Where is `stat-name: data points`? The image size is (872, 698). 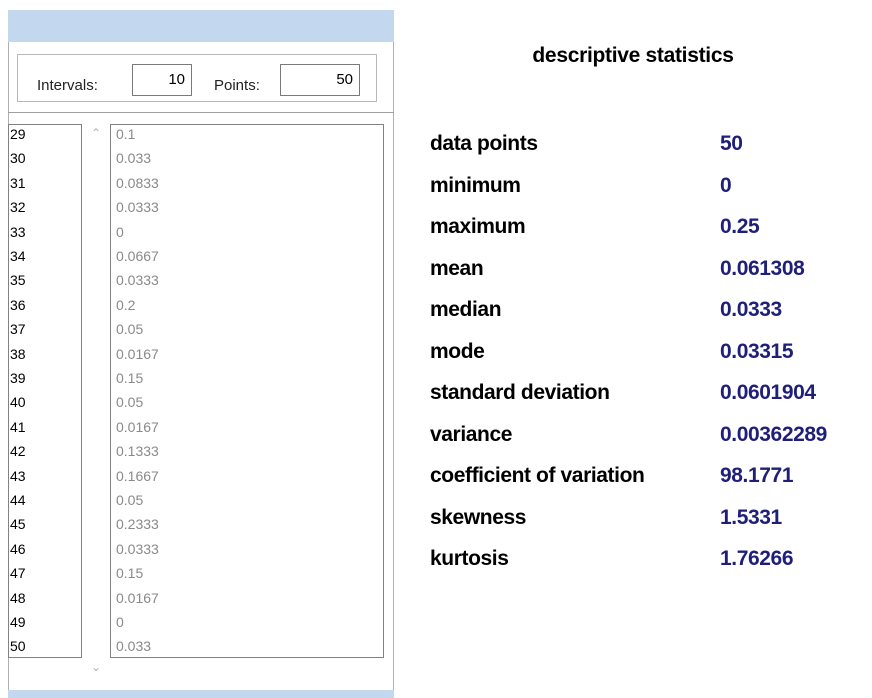
stat-name: data points is located at coordinates (484, 143).